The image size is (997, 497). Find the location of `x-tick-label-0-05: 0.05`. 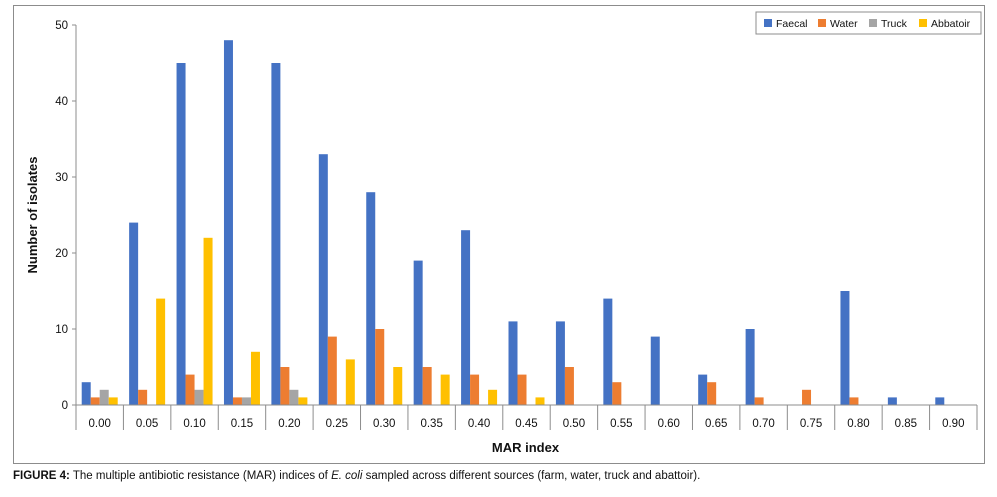

x-tick-label-0-05: 0.05 is located at coordinates (147, 424).